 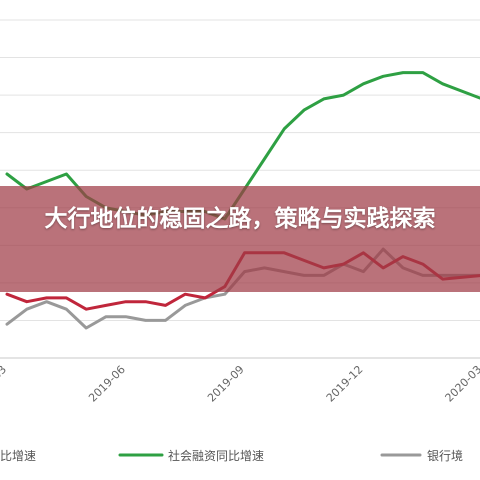 I want to click on legend: 比增速 社会融资同比增速 银行境, so click(x=231, y=455).